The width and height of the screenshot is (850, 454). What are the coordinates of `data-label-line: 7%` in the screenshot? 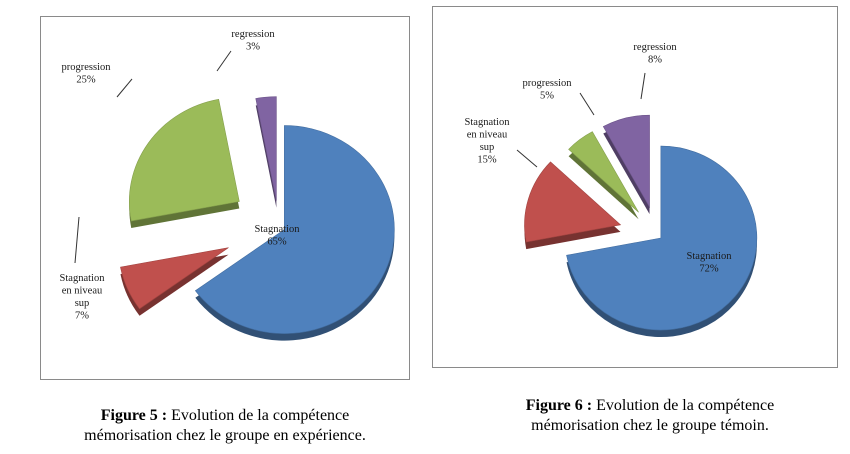 It's located at (82, 316).